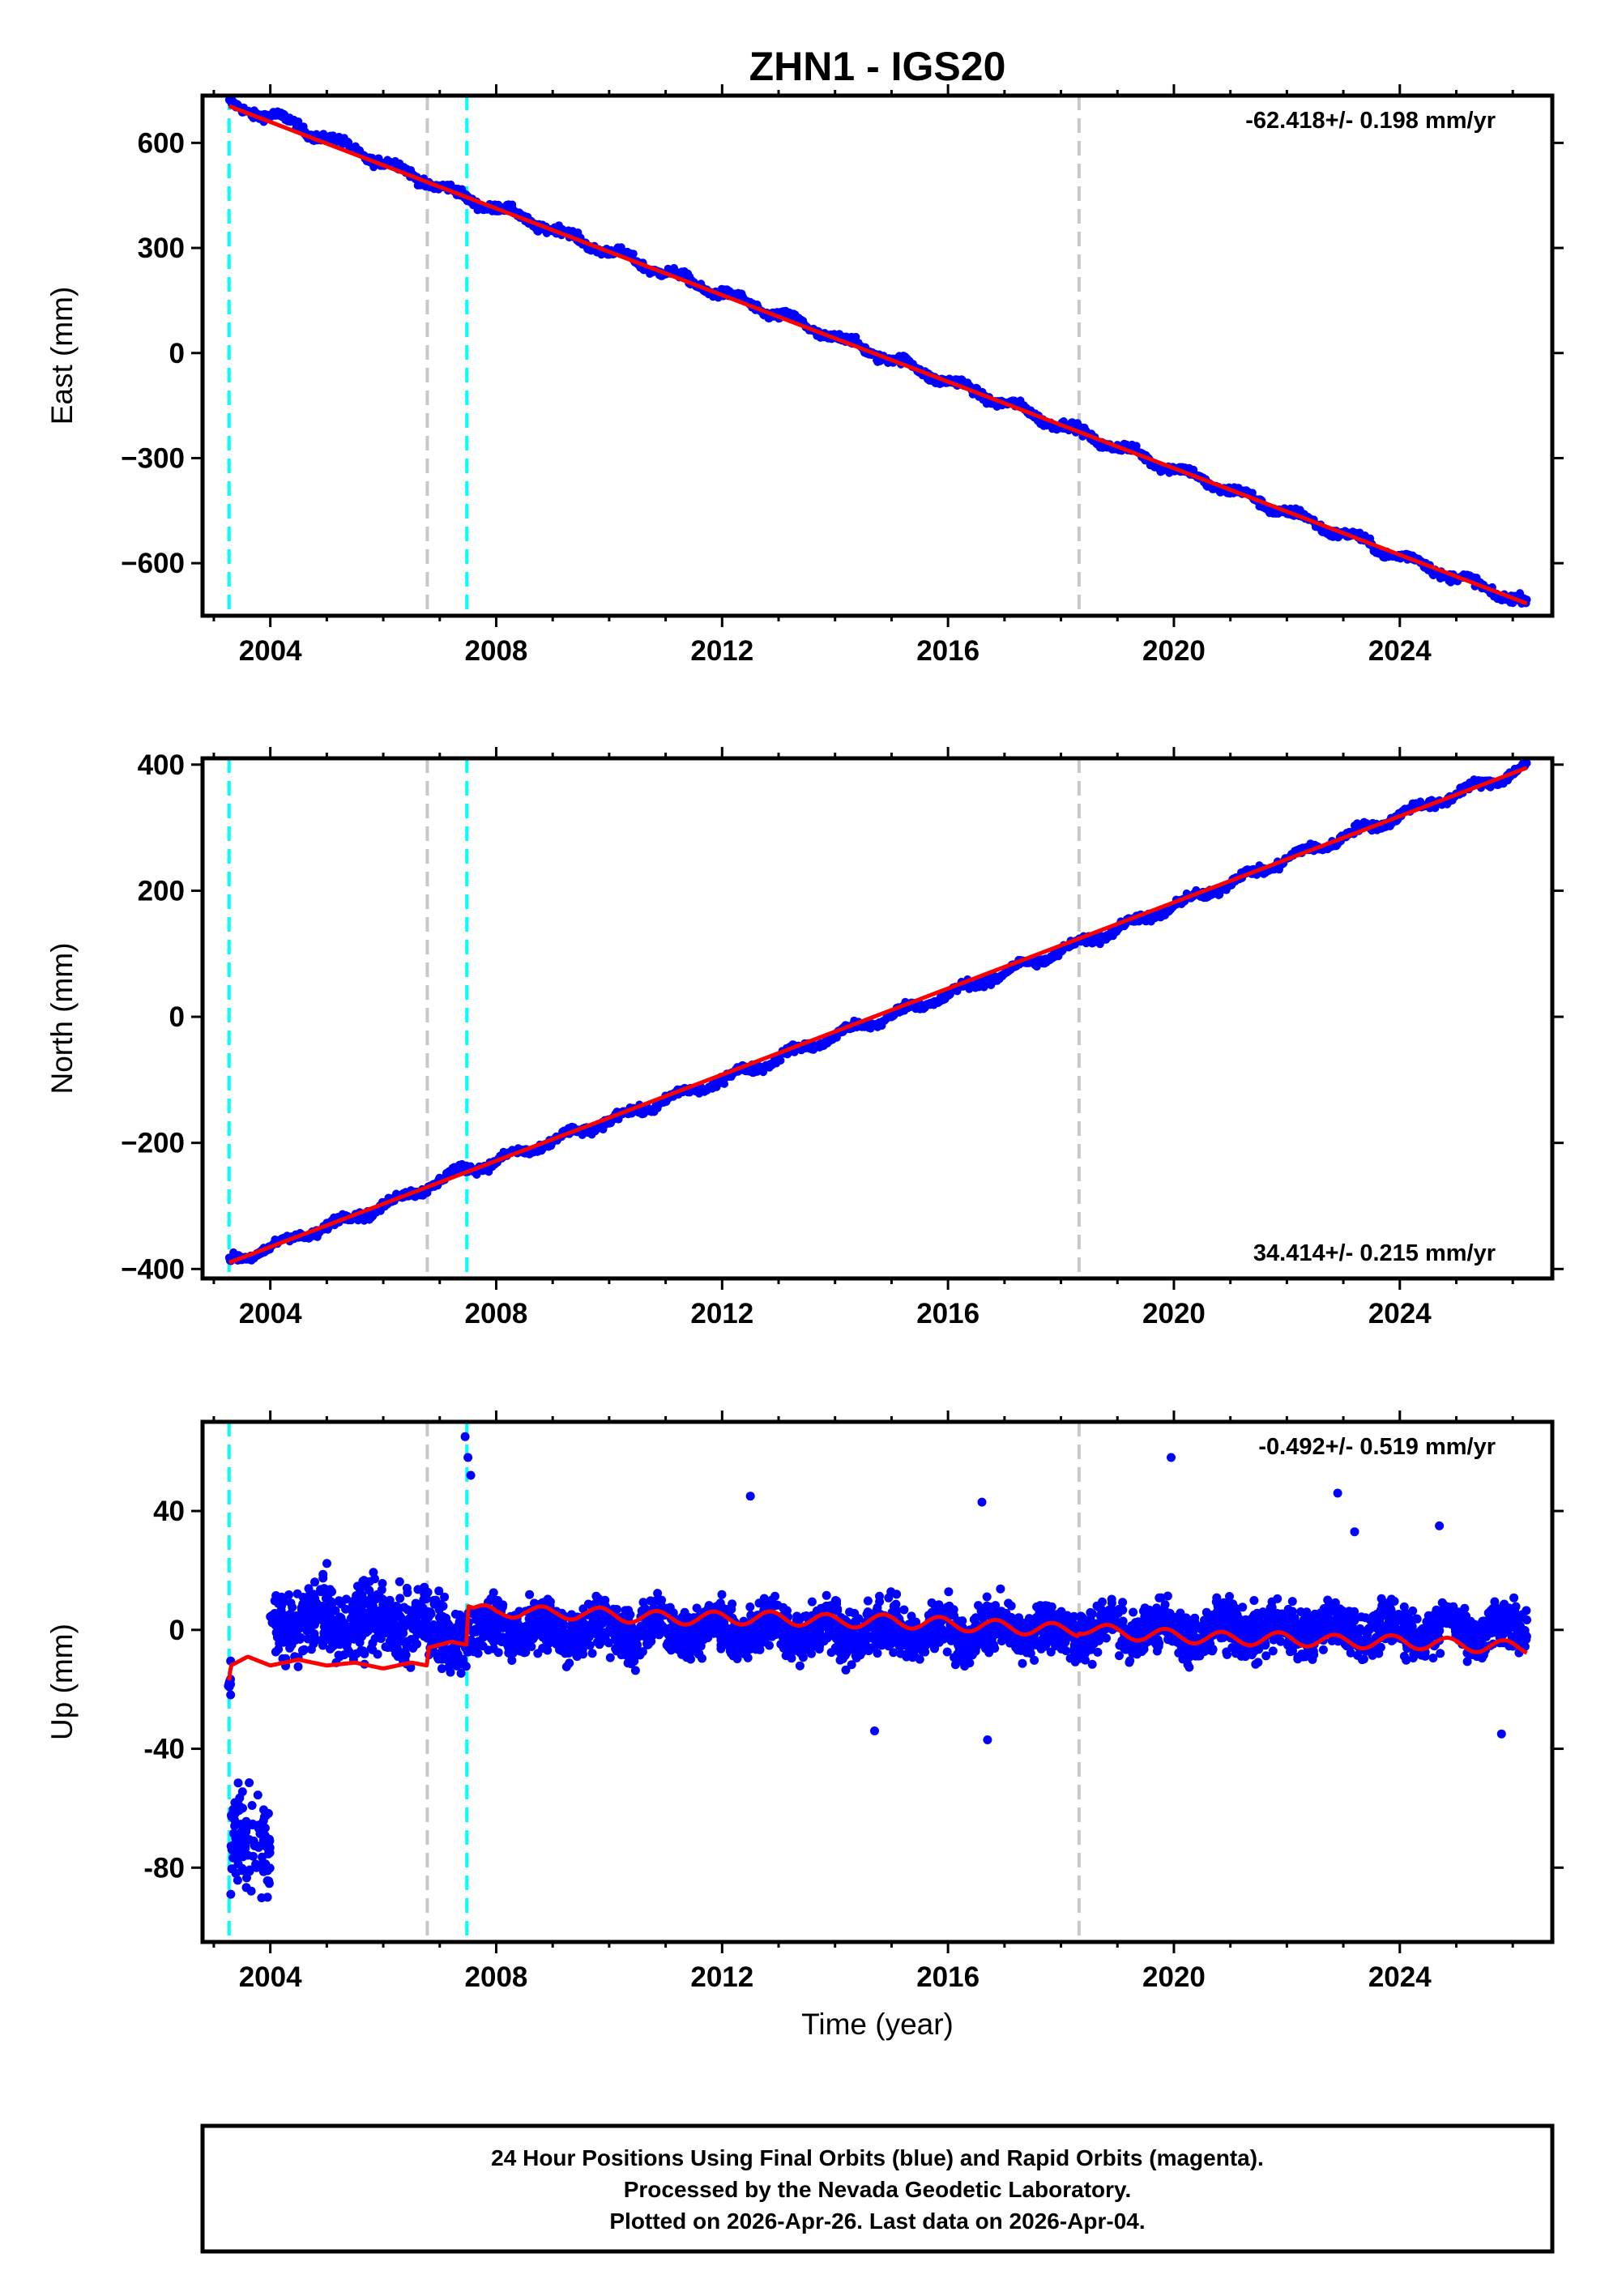 The height and width of the screenshot is (2296, 1609). Describe the element at coordinates (1174, 1313) in the screenshot. I see `x-tick-label: 2020` at that location.